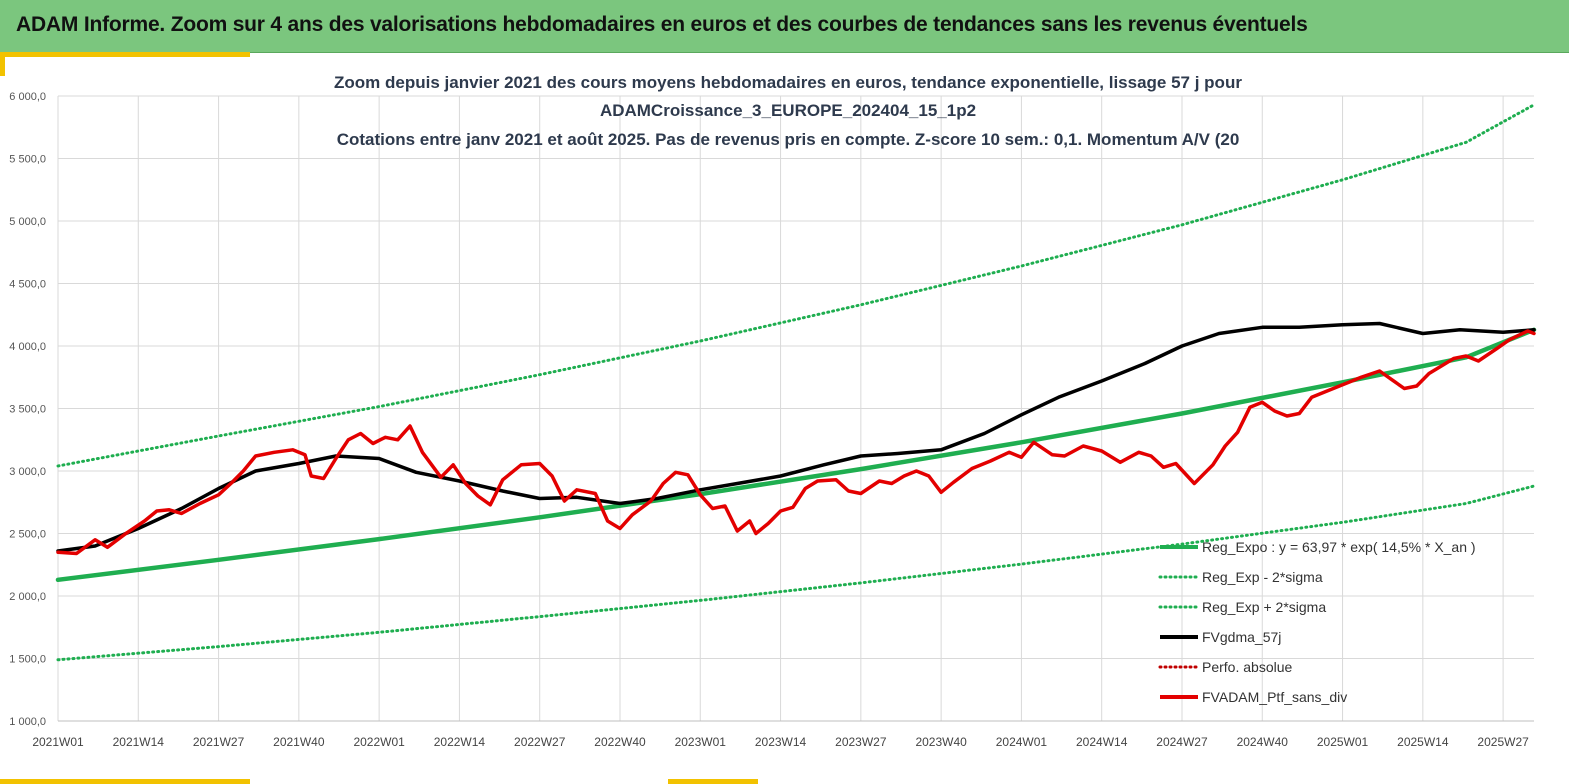 This screenshot has width=1569, height=784. What do you see at coordinates (1264, 607) in the screenshot?
I see `legend-label: Reg_Exp + 2*sigma` at bounding box center [1264, 607].